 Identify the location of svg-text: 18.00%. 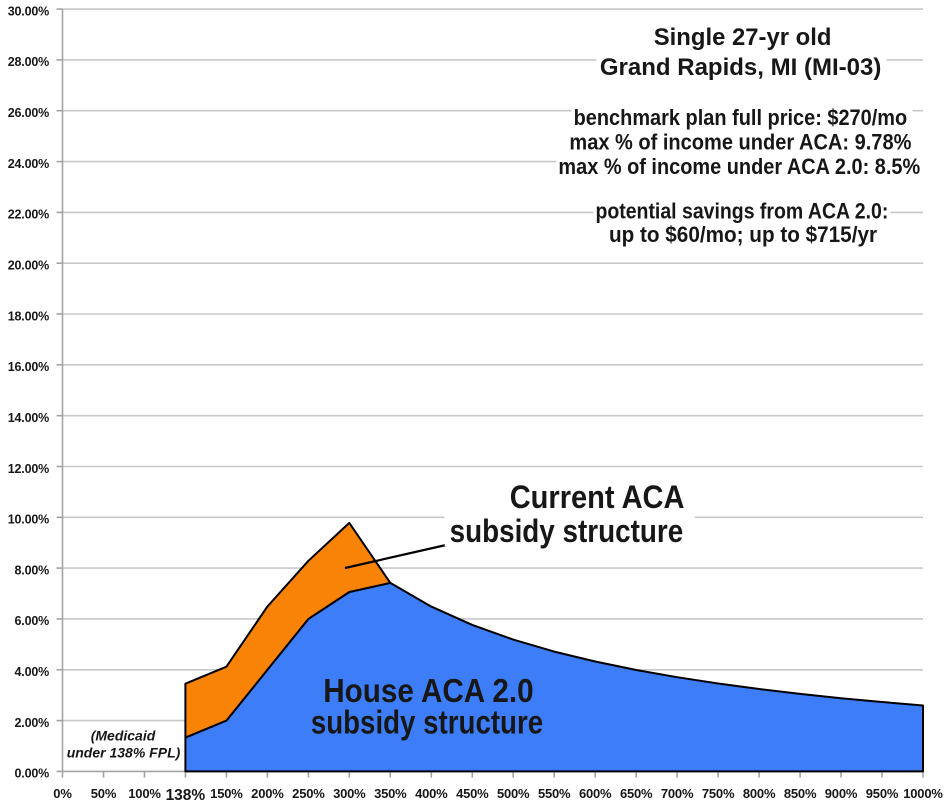
(28, 316).